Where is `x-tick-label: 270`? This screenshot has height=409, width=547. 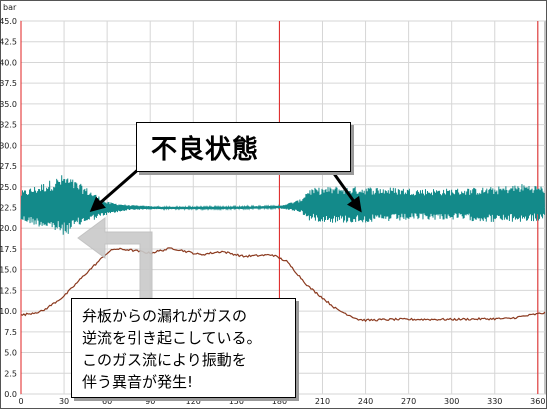 x-tick-label: 270 is located at coordinates (408, 401).